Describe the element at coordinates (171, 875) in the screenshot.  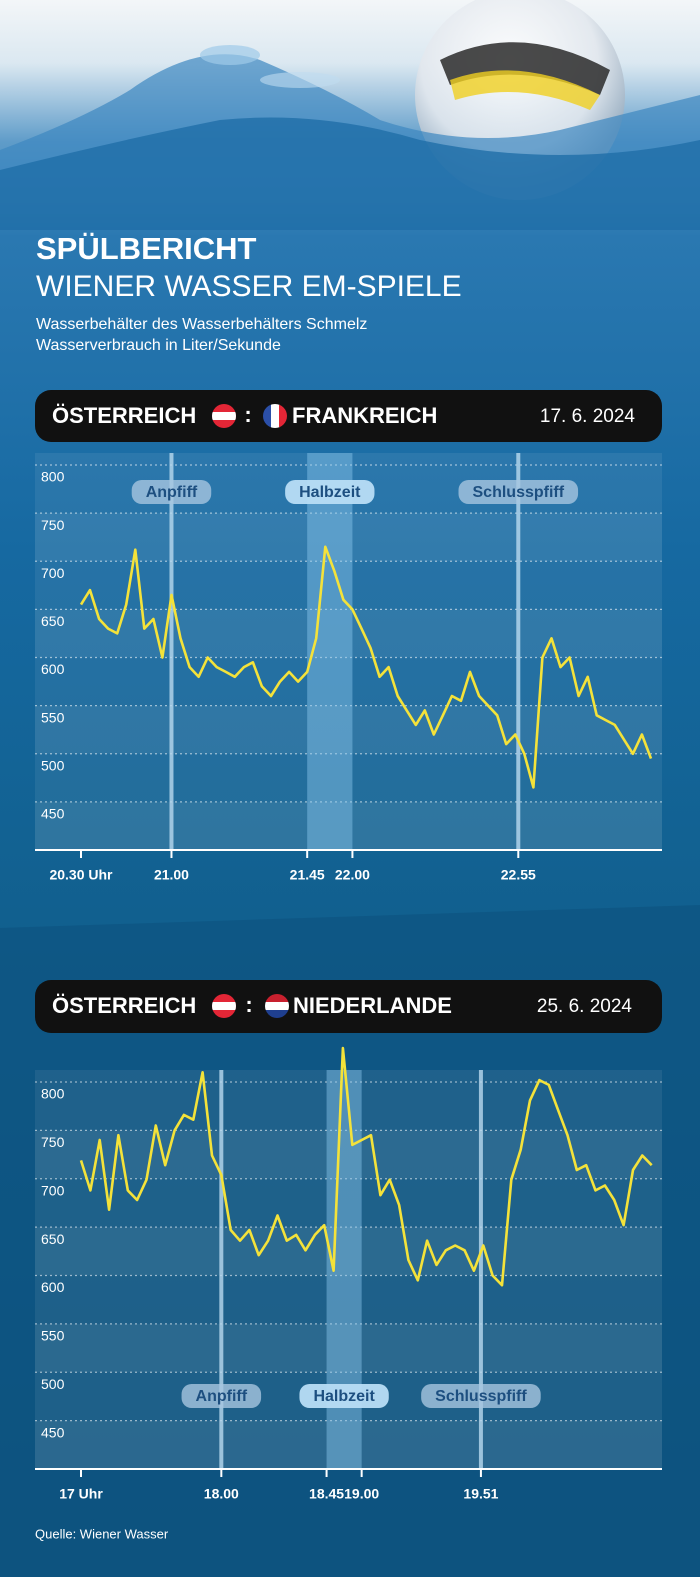
I see `x-tick-label: 21.00` at that location.